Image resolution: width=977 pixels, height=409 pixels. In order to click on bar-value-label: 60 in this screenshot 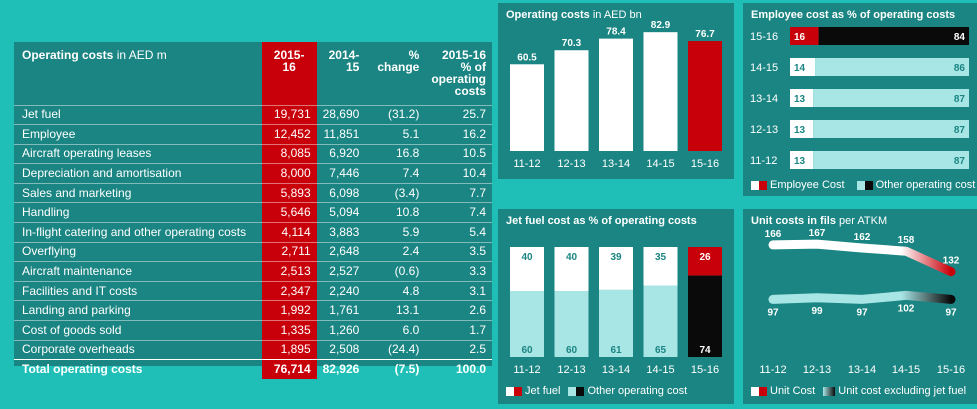, I will do `click(572, 350)`.